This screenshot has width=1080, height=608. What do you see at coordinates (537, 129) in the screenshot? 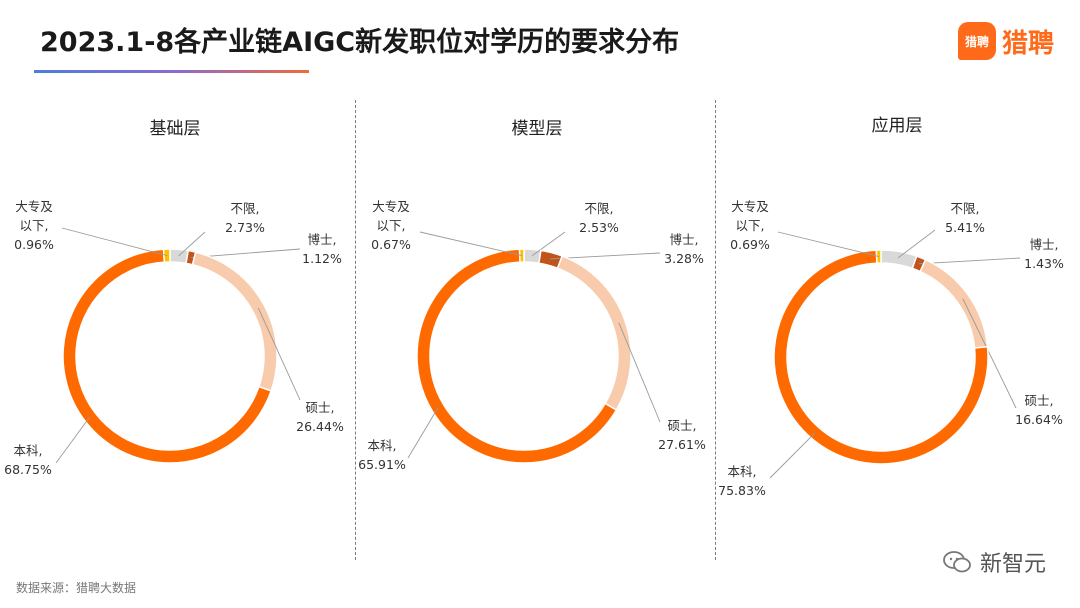
I see `panel-title-model: 模型层` at bounding box center [537, 129].